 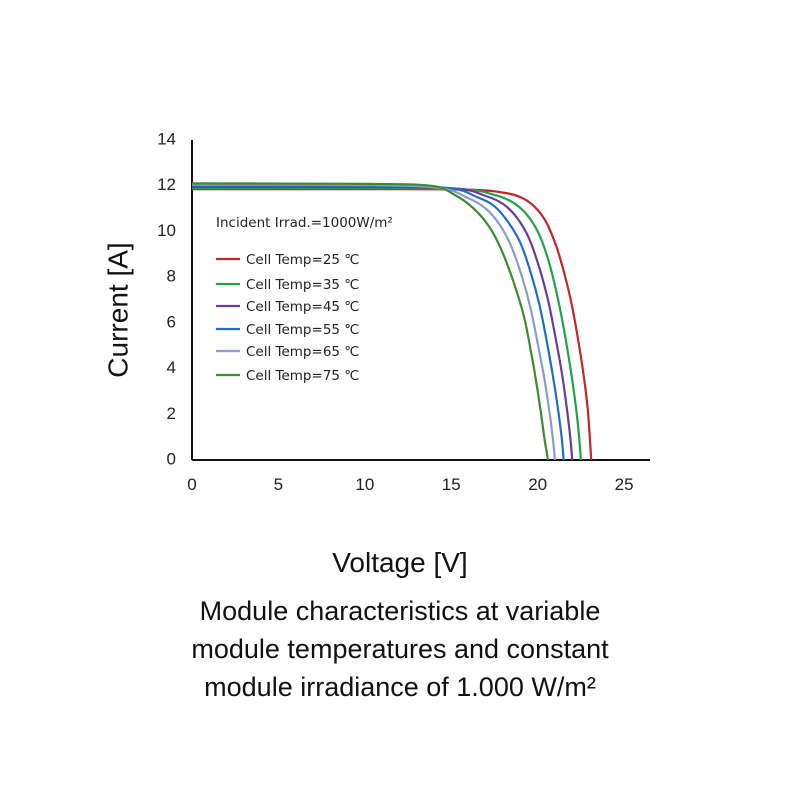 What do you see at coordinates (278, 484) in the screenshot?
I see `x-tick-label: 5` at bounding box center [278, 484].